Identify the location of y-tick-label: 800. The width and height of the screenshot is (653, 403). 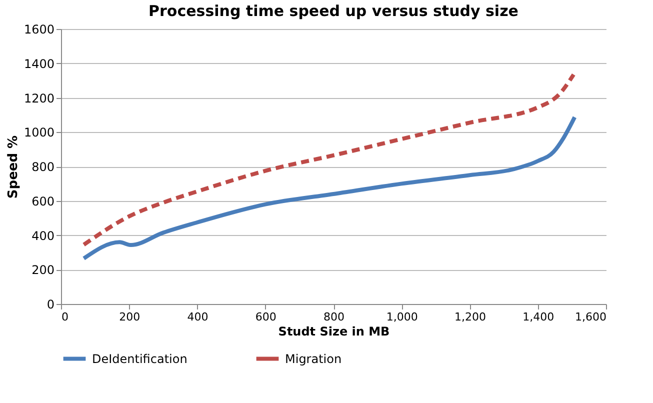
(43, 167).